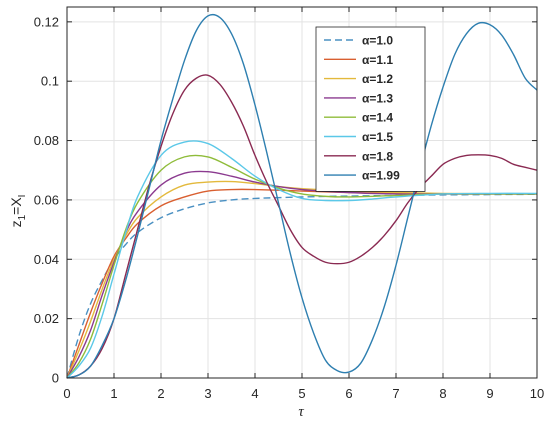 This screenshot has width=550, height=427. I want to click on legend-entry-label: α=1.1, so click(377, 60).